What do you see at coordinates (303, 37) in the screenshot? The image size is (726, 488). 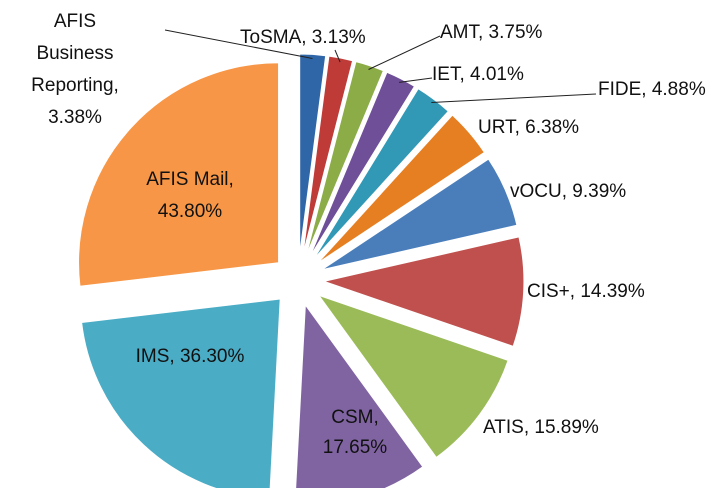 I see `data-label: ToSMA, 3.13%` at bounding box center [303, 37].